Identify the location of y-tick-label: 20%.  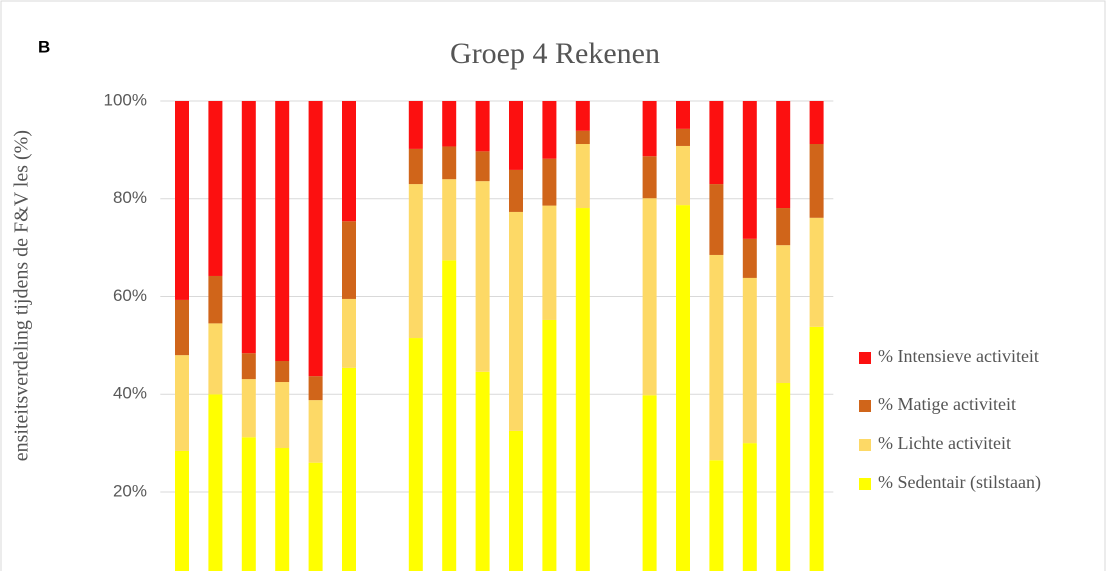
(130, 490).